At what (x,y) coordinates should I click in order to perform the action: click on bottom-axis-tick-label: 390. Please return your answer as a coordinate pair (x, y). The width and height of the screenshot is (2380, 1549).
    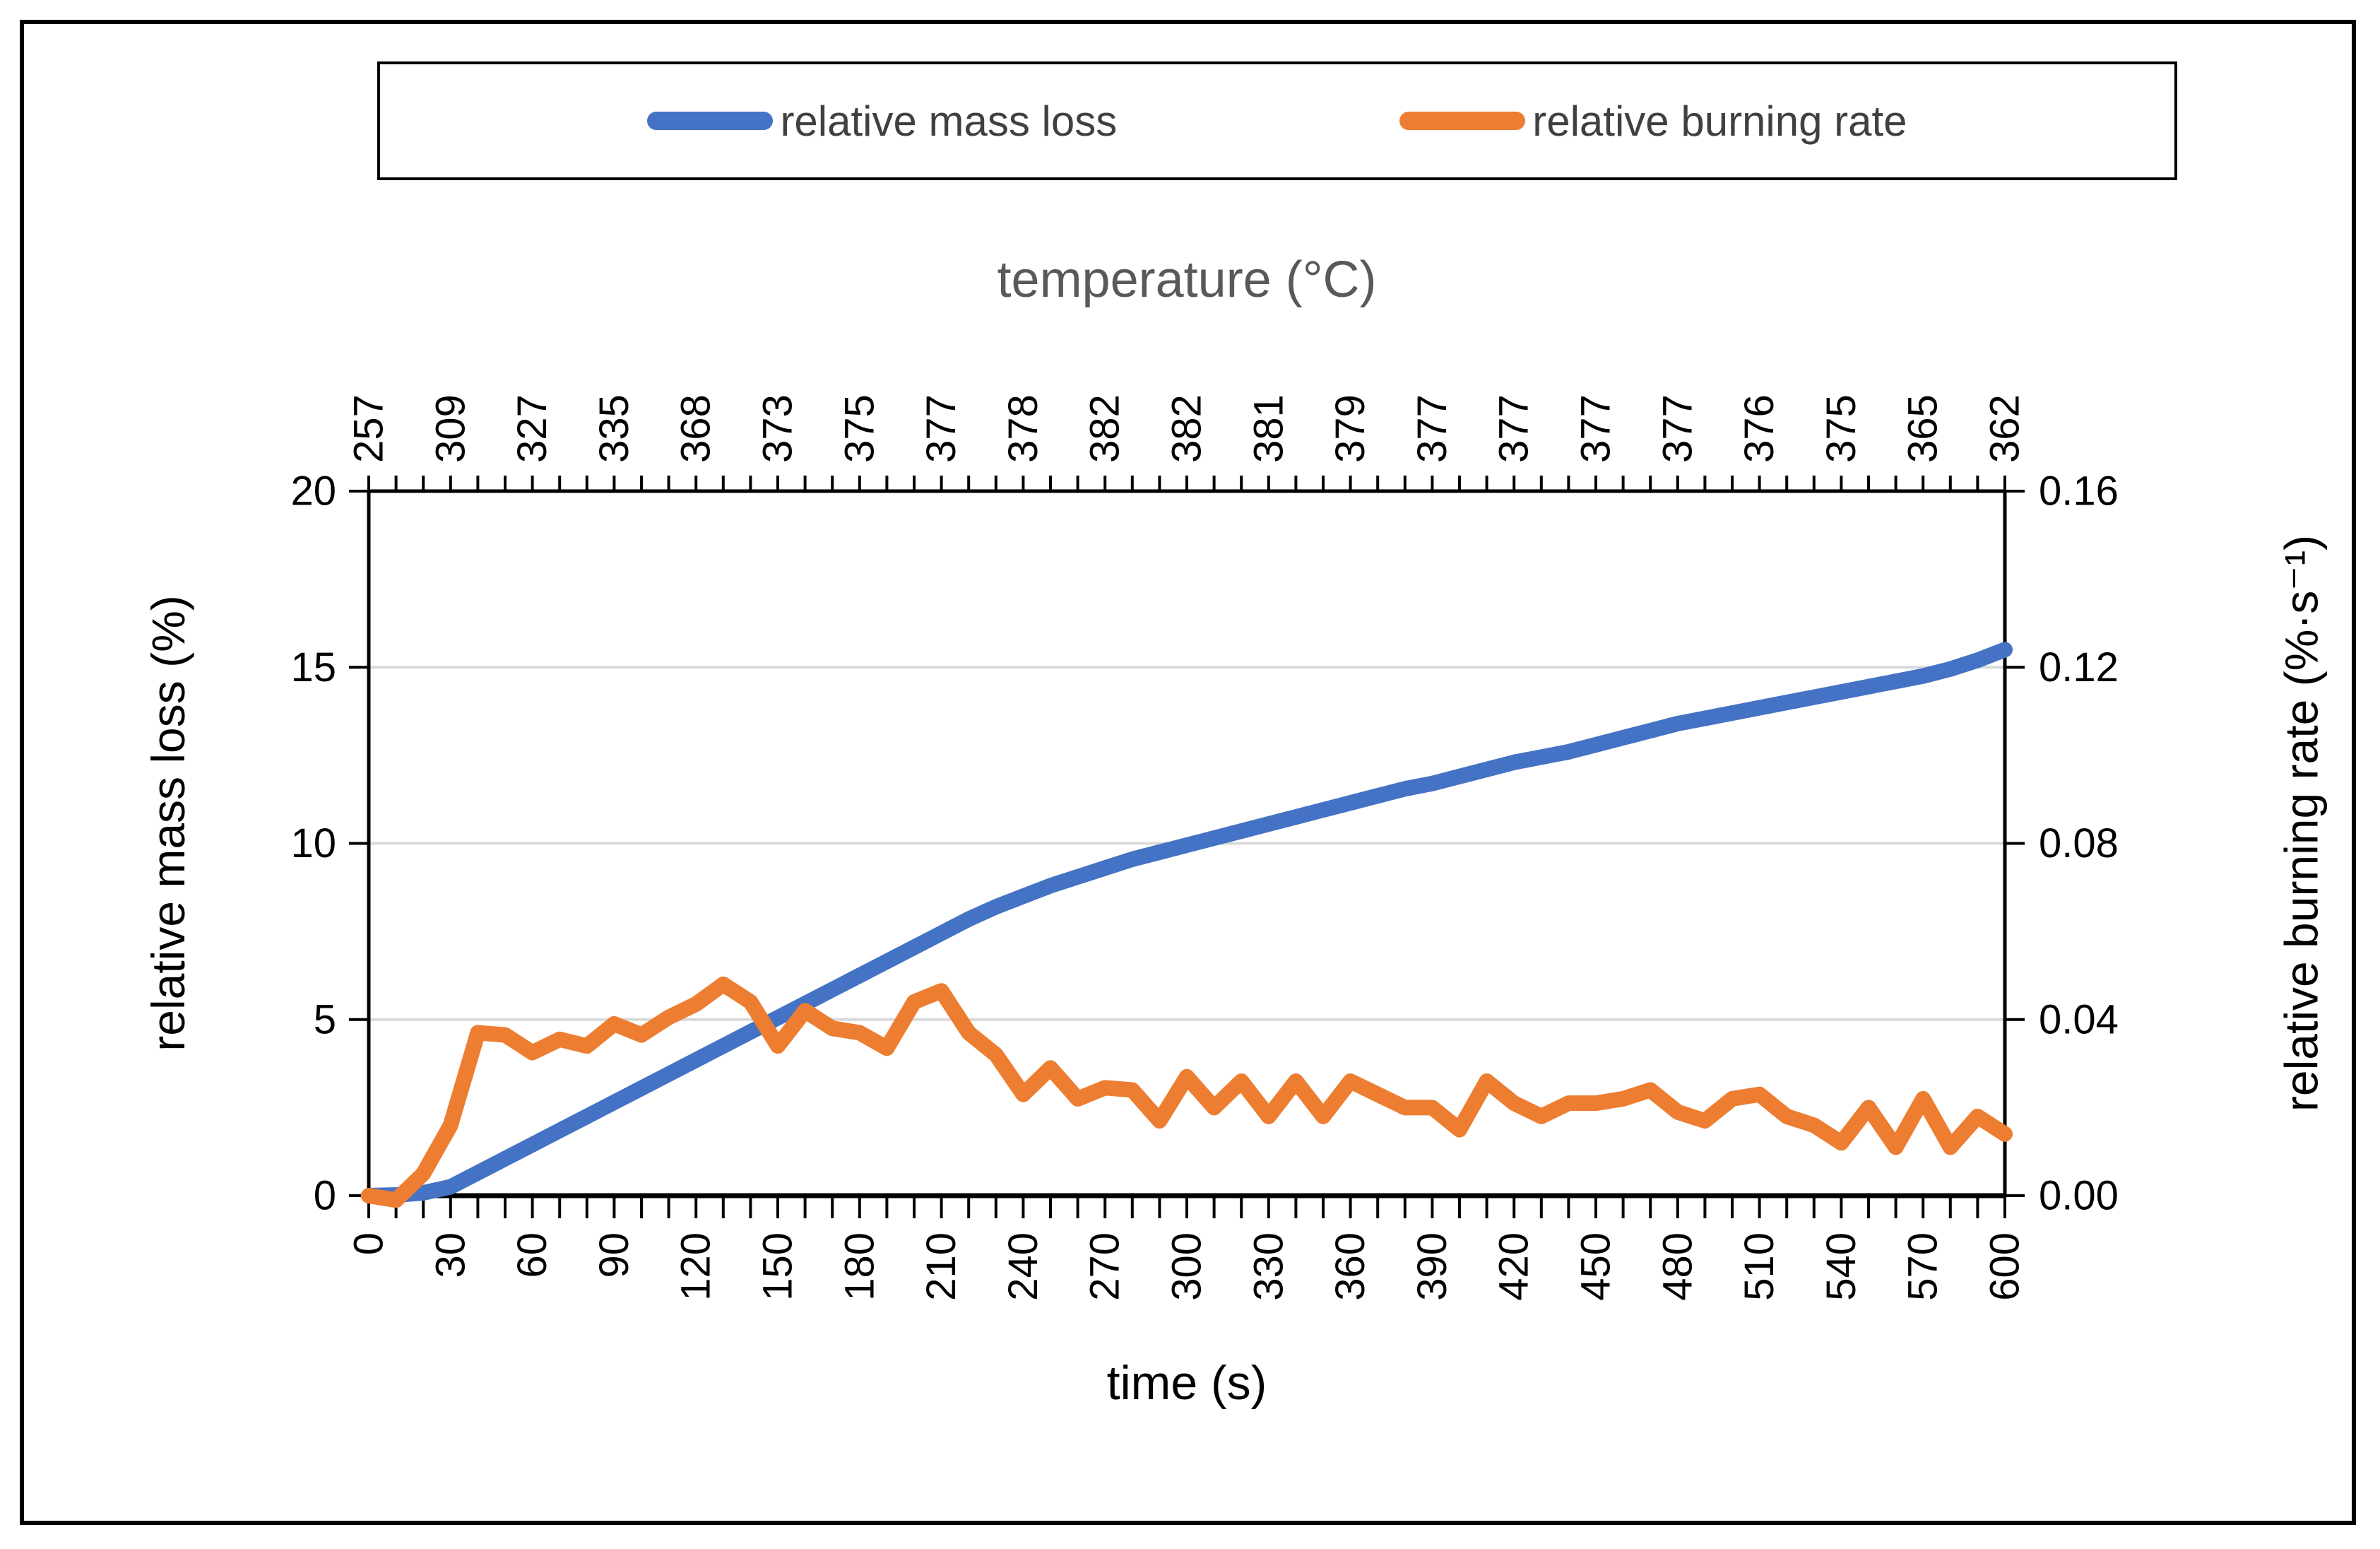
    Looking at the image, I should click on (1432, 1266).